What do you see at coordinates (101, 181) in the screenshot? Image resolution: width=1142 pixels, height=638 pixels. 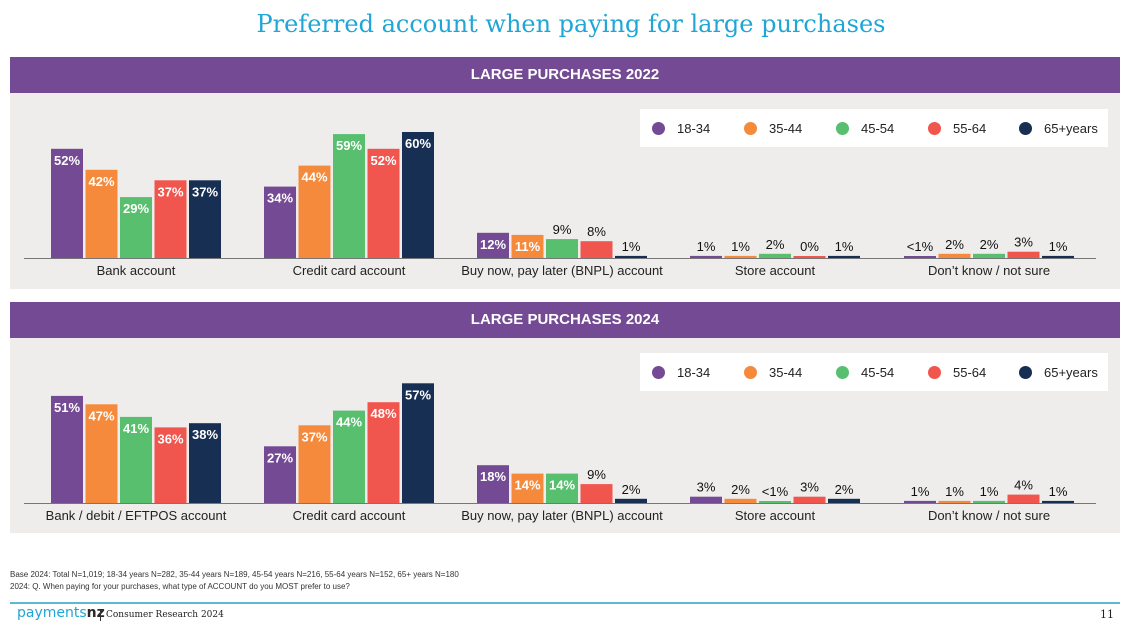 I see `data-label: 42%` at bounding box center [101, 181].